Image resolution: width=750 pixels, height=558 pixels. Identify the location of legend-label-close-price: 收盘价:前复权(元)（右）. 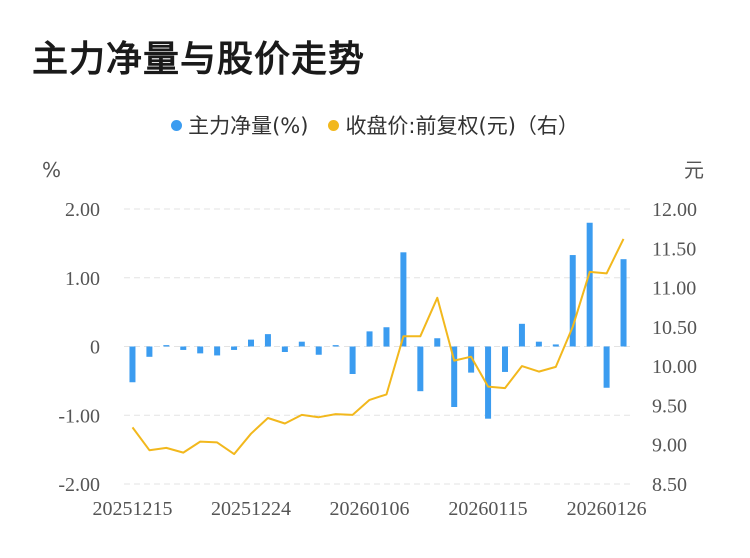
(462, 126).